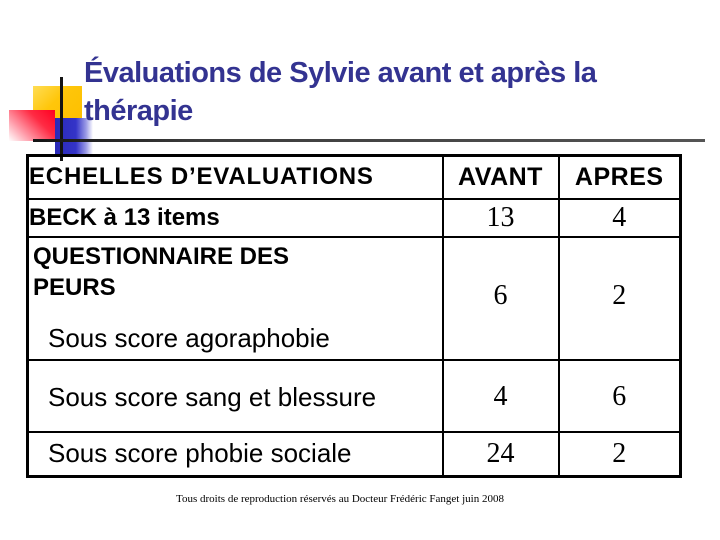 This screenshot has height=540, width=720. Describe the element at coordinates (500, 177) in the screenshot. I see `header-avant: AVANT` at that location.